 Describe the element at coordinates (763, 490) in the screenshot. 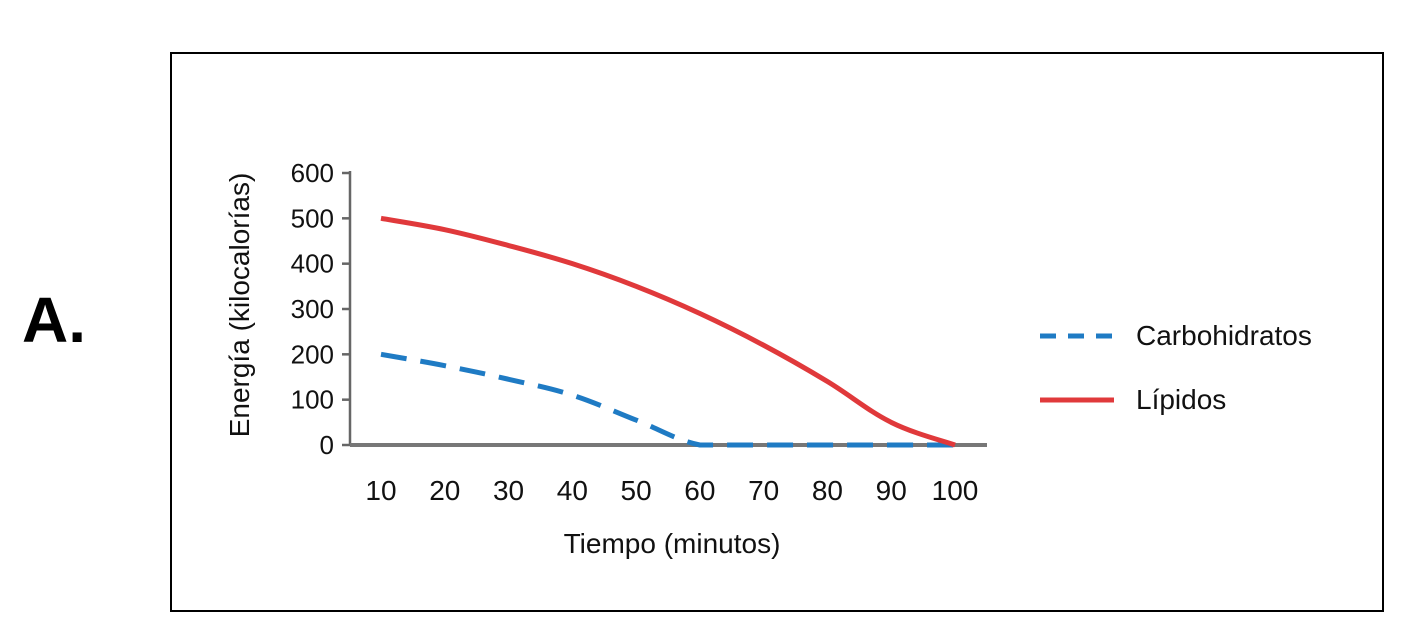

I see `x-tick-label: 70` at that location.